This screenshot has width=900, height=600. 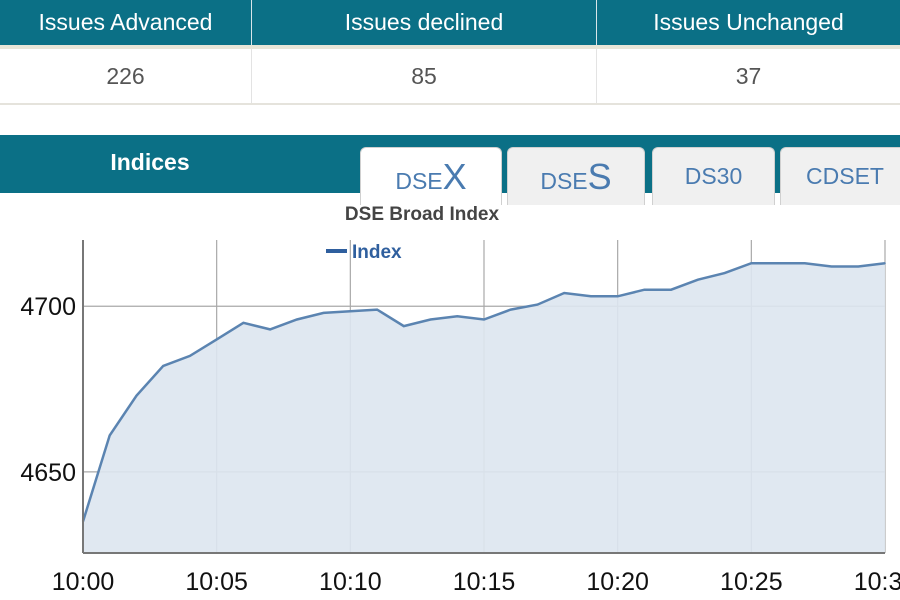 What do you see at coordinates (564, 180) in the screenshot?
I see `tab-dses-prefix: DSE` at bounding box center [564, 180].